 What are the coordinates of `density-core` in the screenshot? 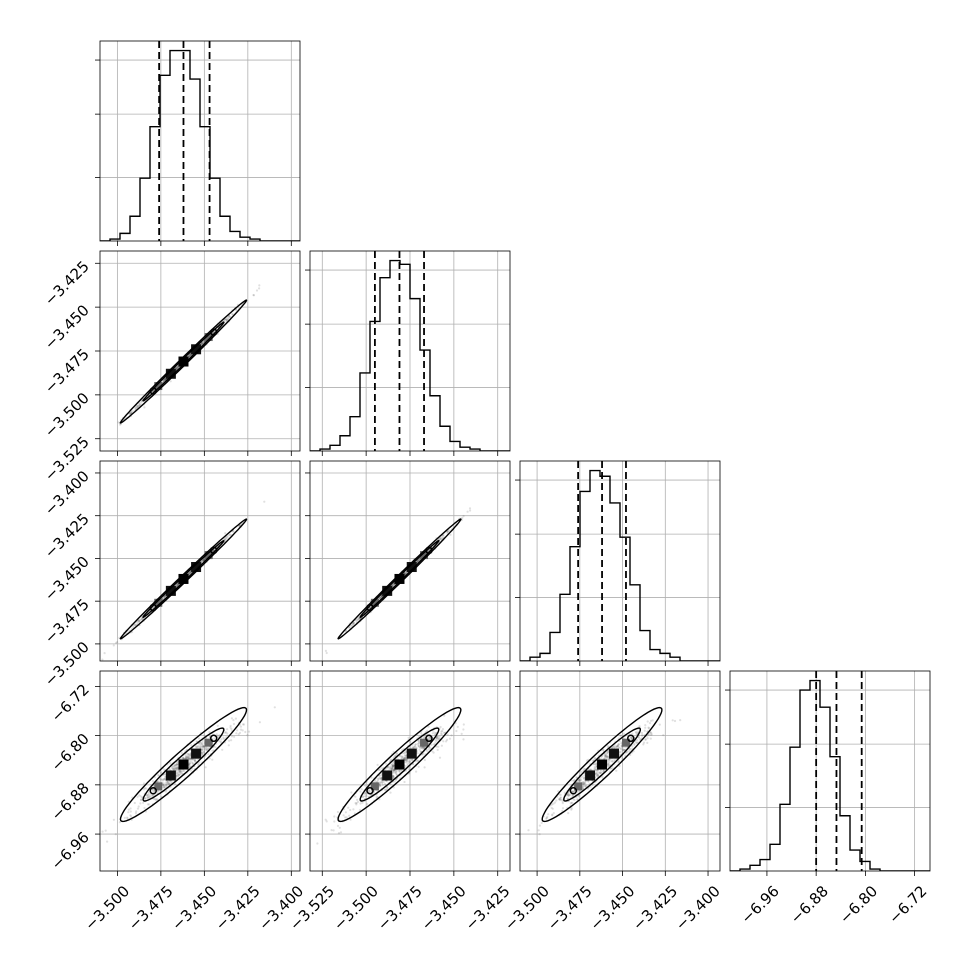 It's located at (183, 361).